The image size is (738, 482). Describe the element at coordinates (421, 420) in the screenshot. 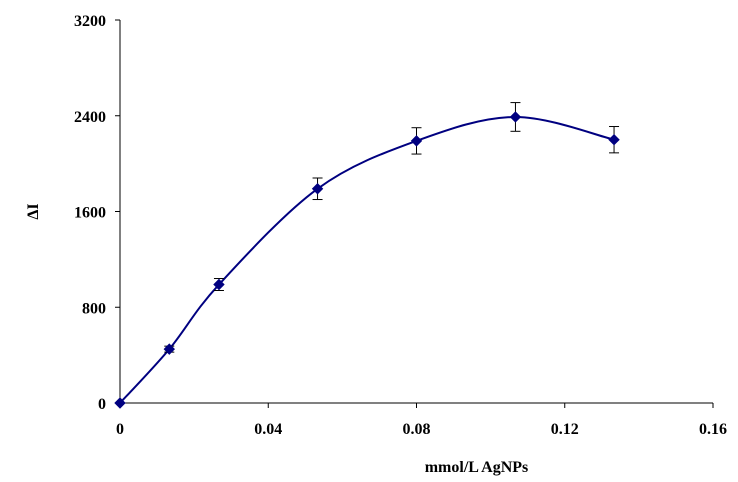

I see `x-axis-ticks: 0 0.04 0.08 0.12 0.16` at that location.